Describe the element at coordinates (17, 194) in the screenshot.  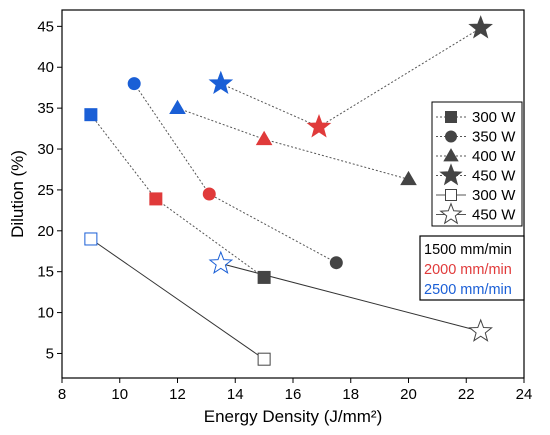
I see `y-axis-label: Dilution (%)` at that location.